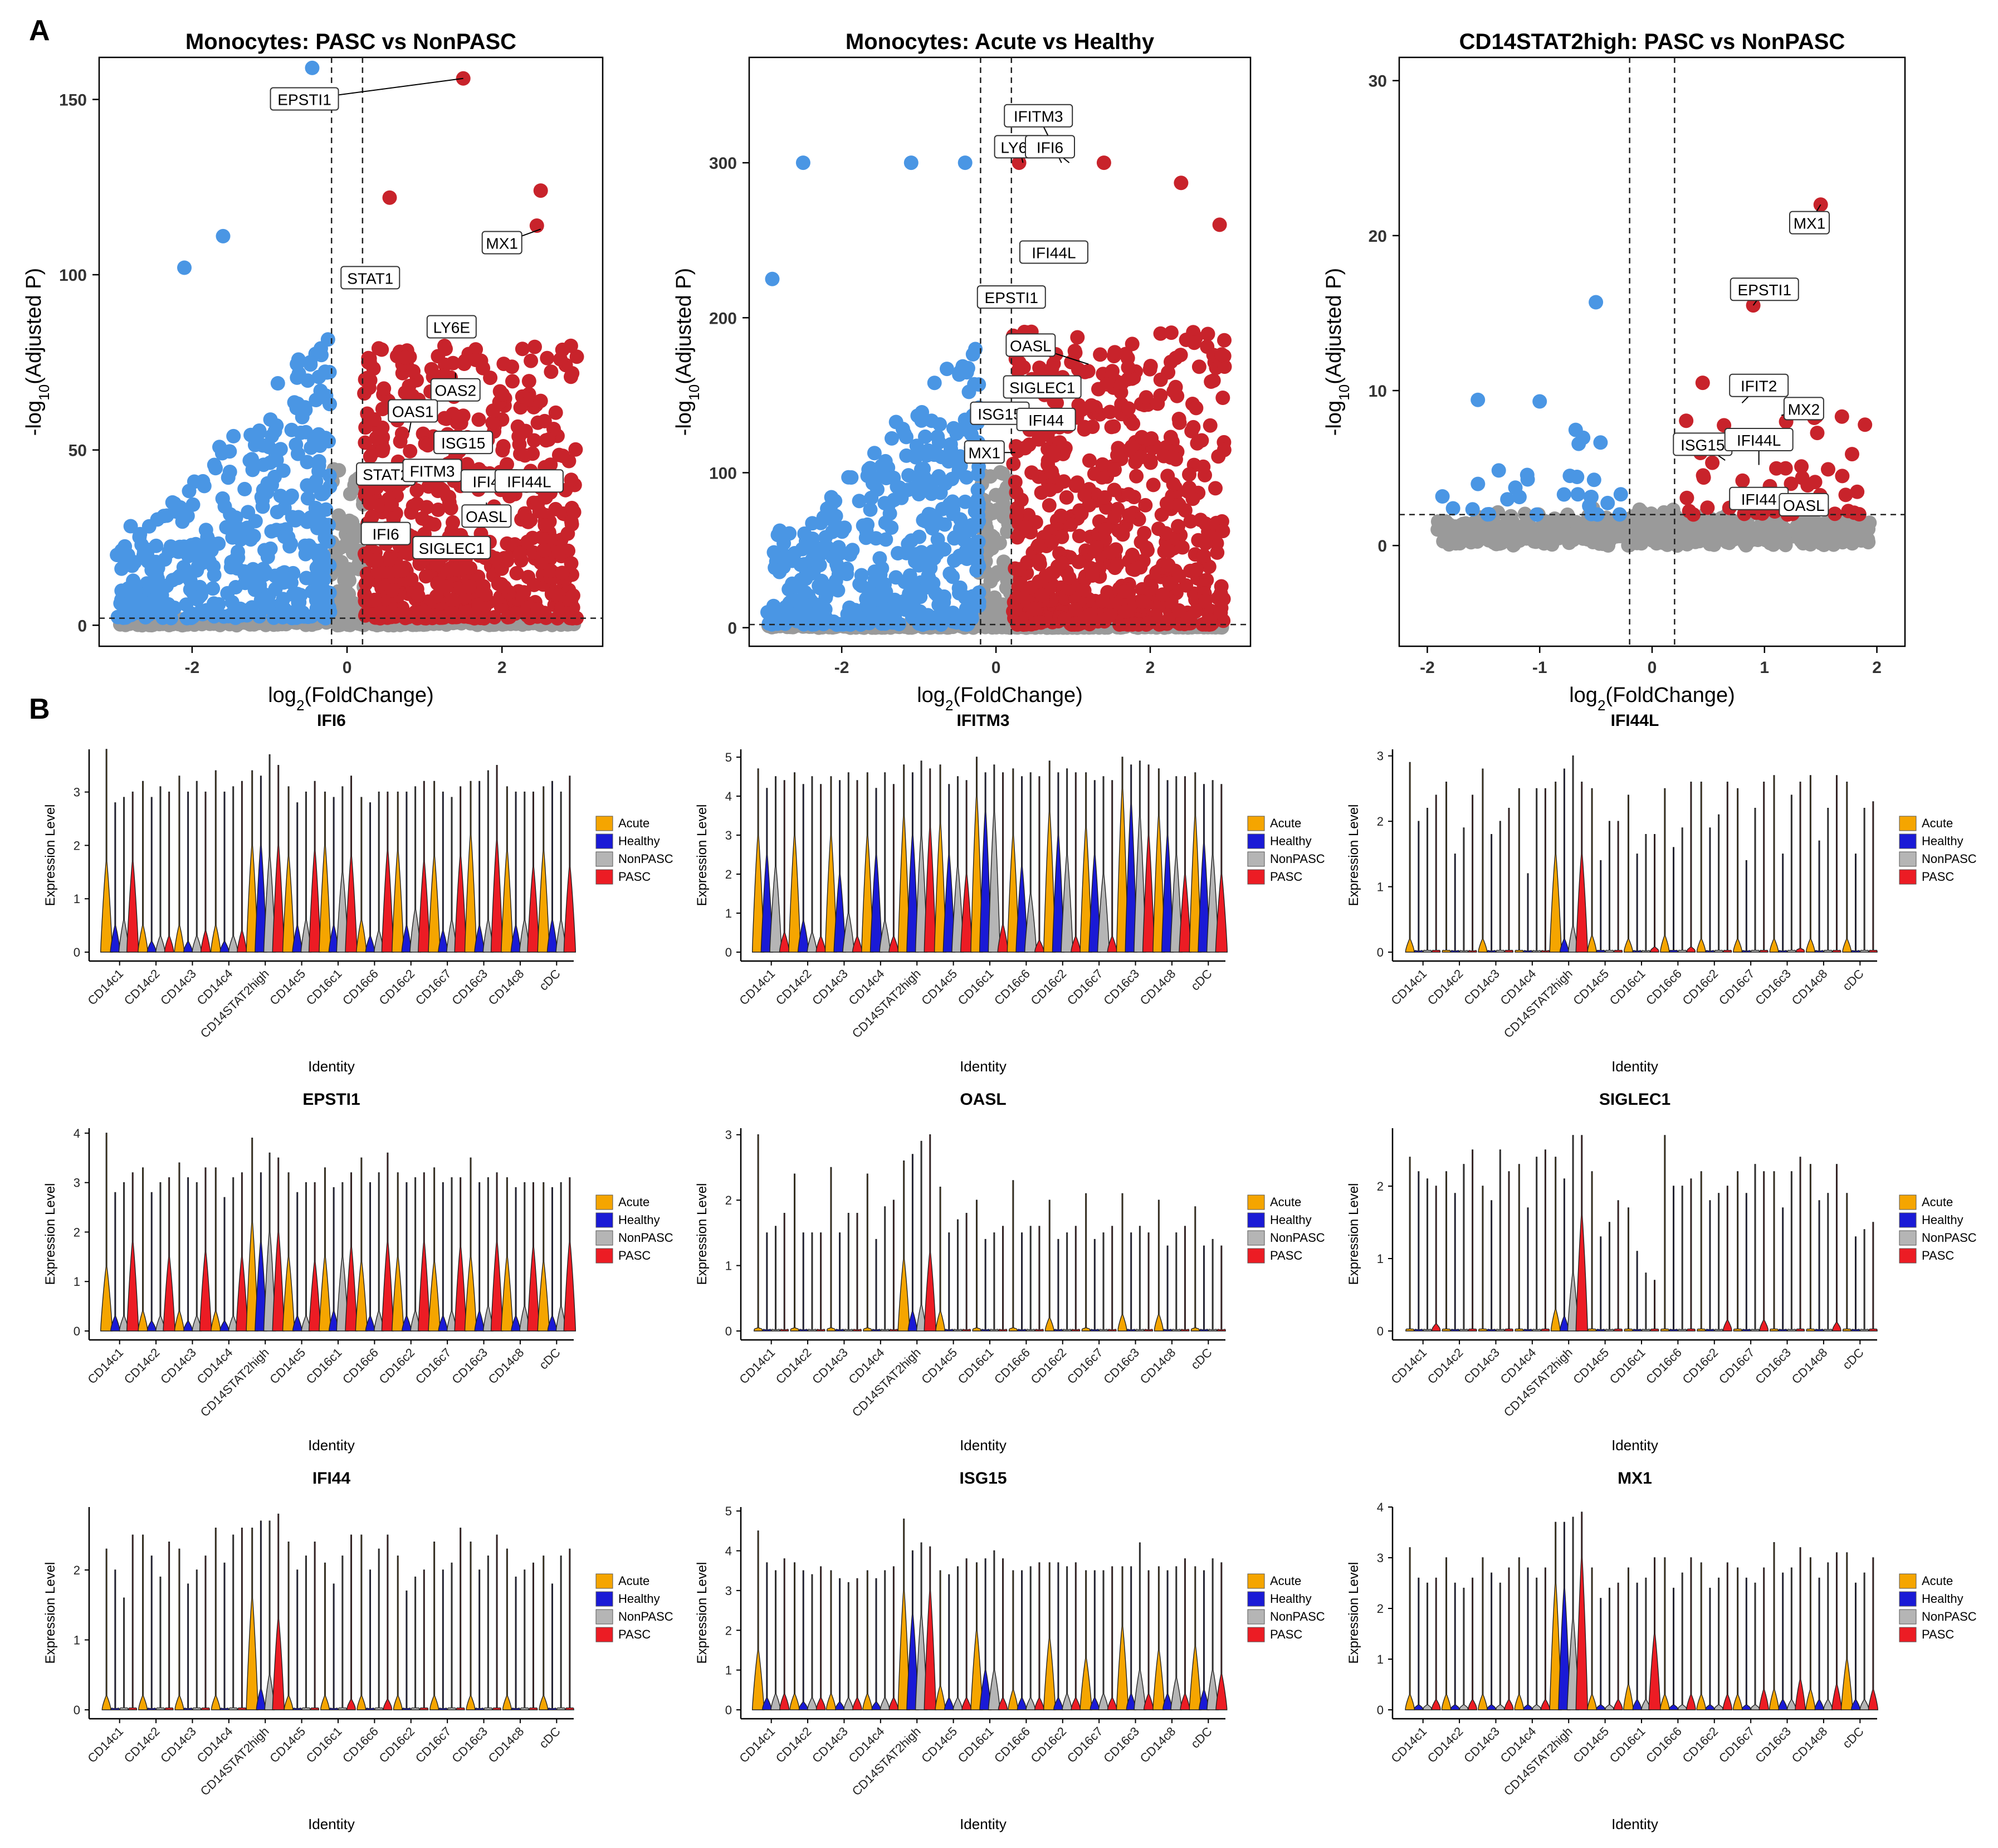 The image size is (1998, 1848). I want to click on x-tick-label: cDC, so click(1201, 1737).